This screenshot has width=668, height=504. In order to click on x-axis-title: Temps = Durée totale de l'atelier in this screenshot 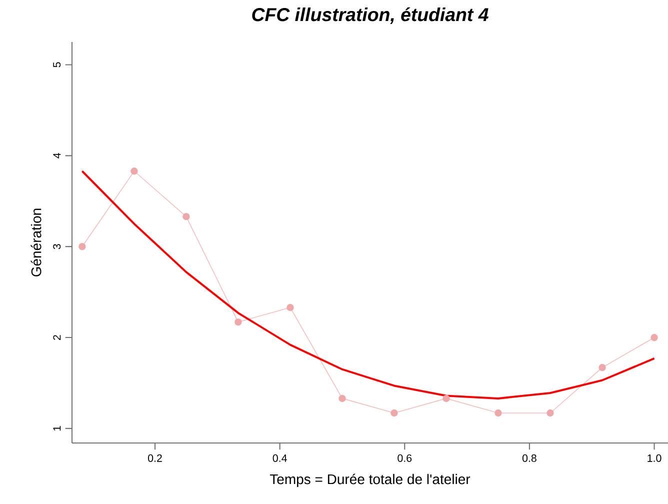, I will do `click(370, 480)`.